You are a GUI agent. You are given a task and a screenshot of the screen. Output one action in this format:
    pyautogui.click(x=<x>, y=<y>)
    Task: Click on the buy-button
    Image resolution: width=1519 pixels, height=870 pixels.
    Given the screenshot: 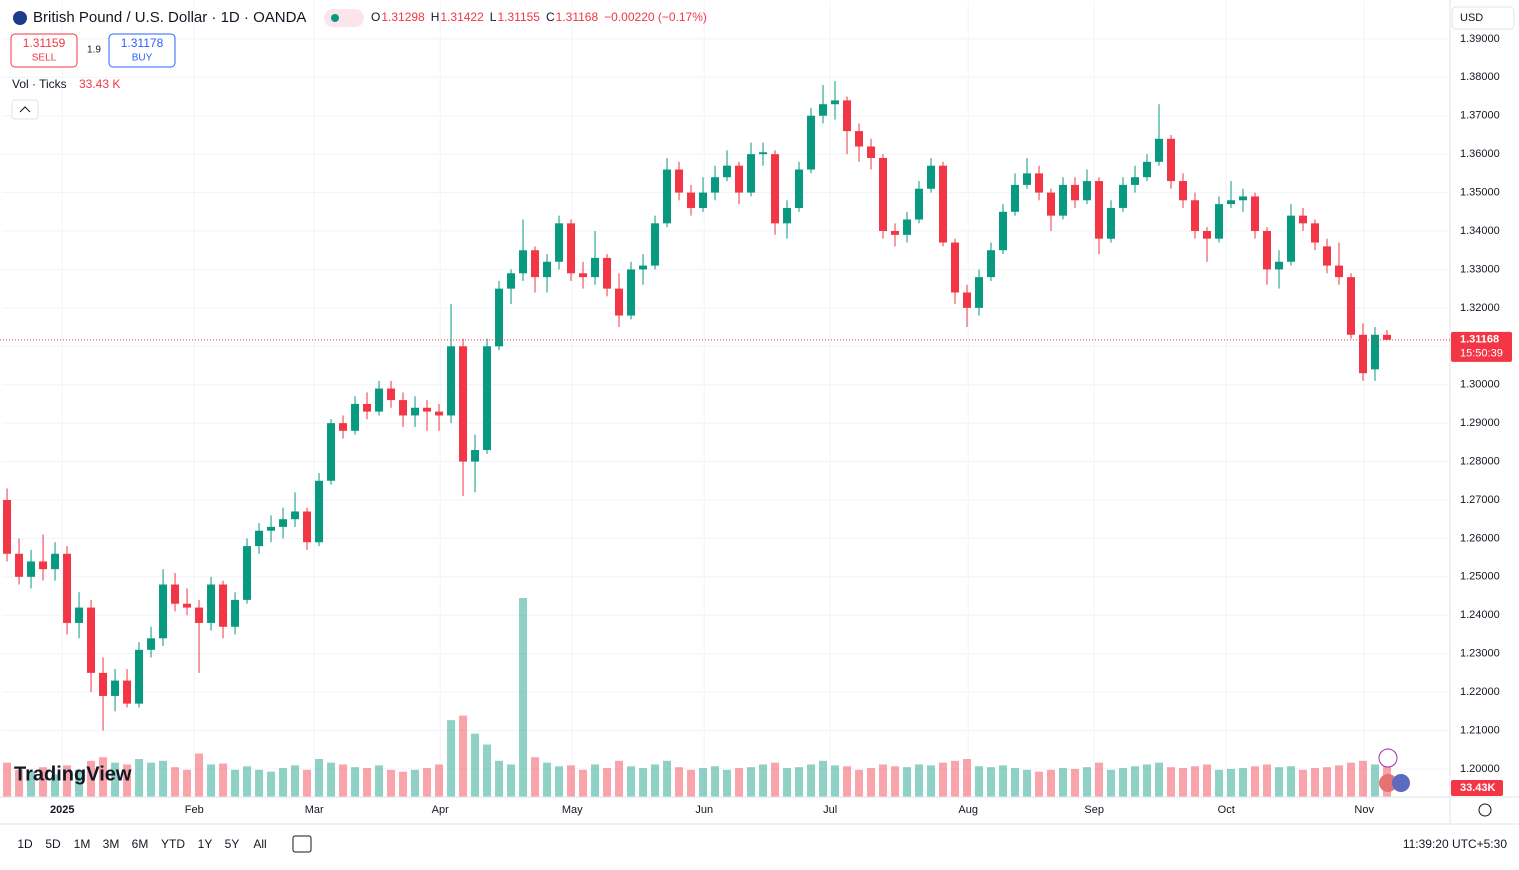 What is the action you would take?
    pyautogui.click(x=142, y=50)
    